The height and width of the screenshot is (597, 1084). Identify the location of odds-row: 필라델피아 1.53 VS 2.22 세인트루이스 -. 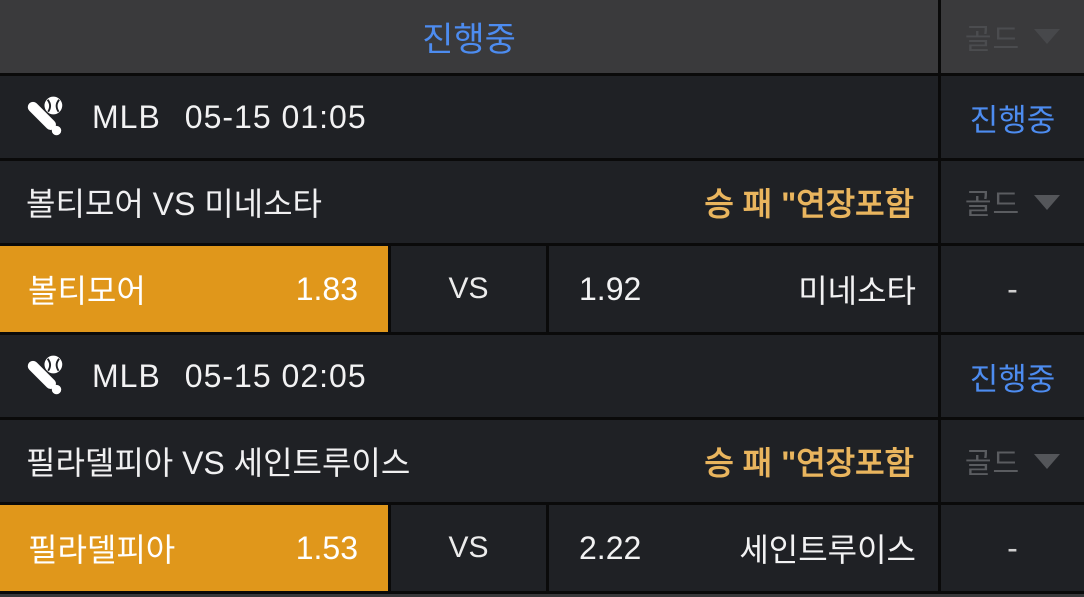
(542, 548).